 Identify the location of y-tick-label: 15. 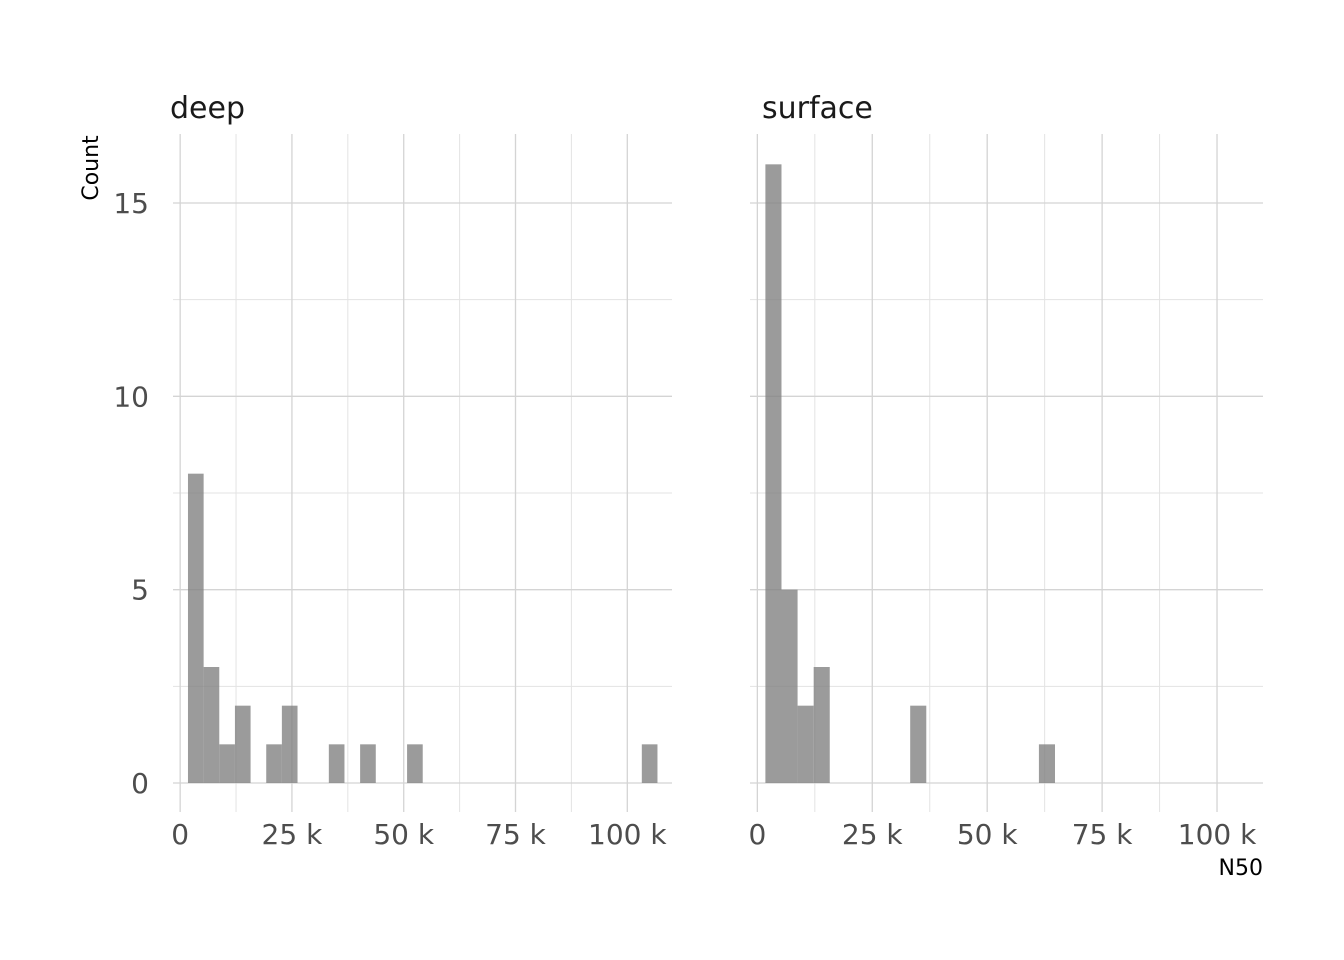
(131, 203).